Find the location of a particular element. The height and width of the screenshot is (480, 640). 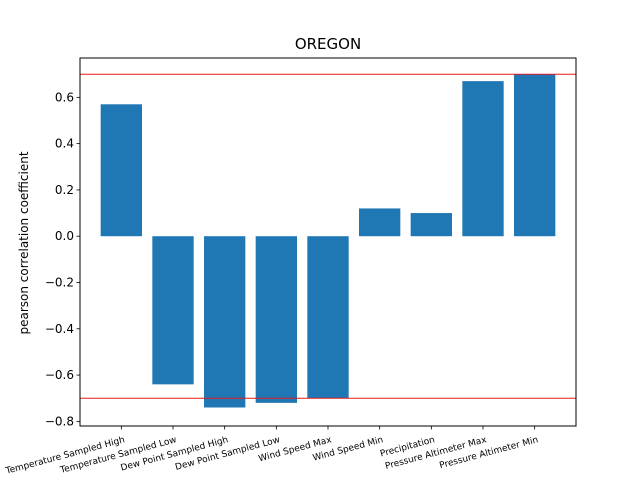

y-tick-label: −0.2 is located at coordinates (59, 283).